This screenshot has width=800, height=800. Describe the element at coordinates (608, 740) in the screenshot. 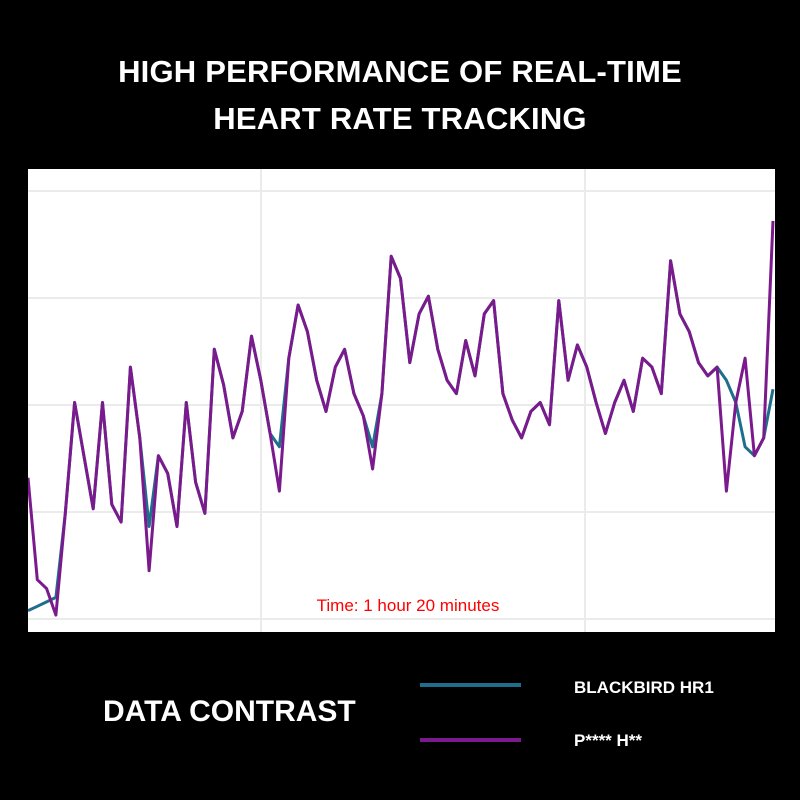

I see `legend-label-competitor: P**** H**` at that location.